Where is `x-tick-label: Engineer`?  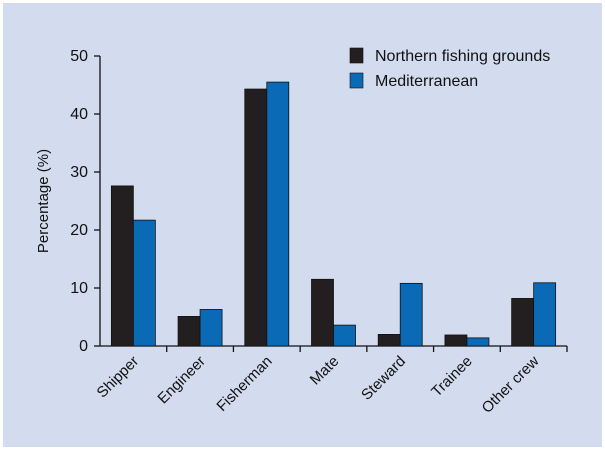 x-tick-label: Engineer is located at coordinates (181, 380).